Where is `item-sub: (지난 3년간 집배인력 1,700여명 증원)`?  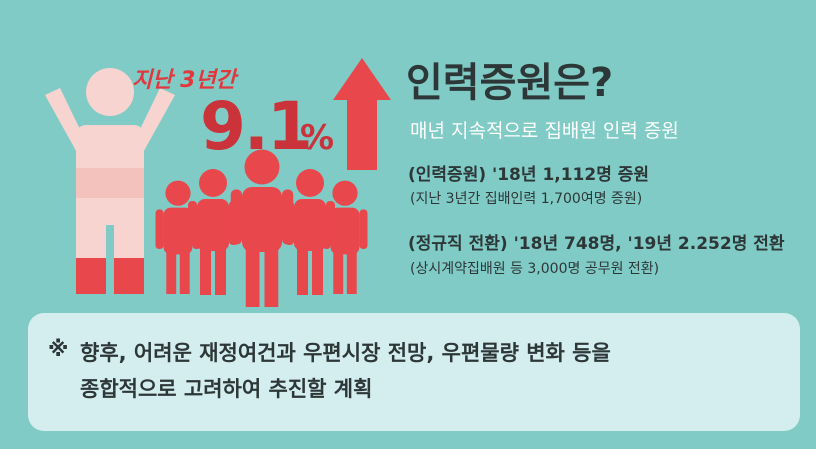
item-sub: (지난 3년간 집배인력 1,700여명 증원) is located at coordinates (526, 199).